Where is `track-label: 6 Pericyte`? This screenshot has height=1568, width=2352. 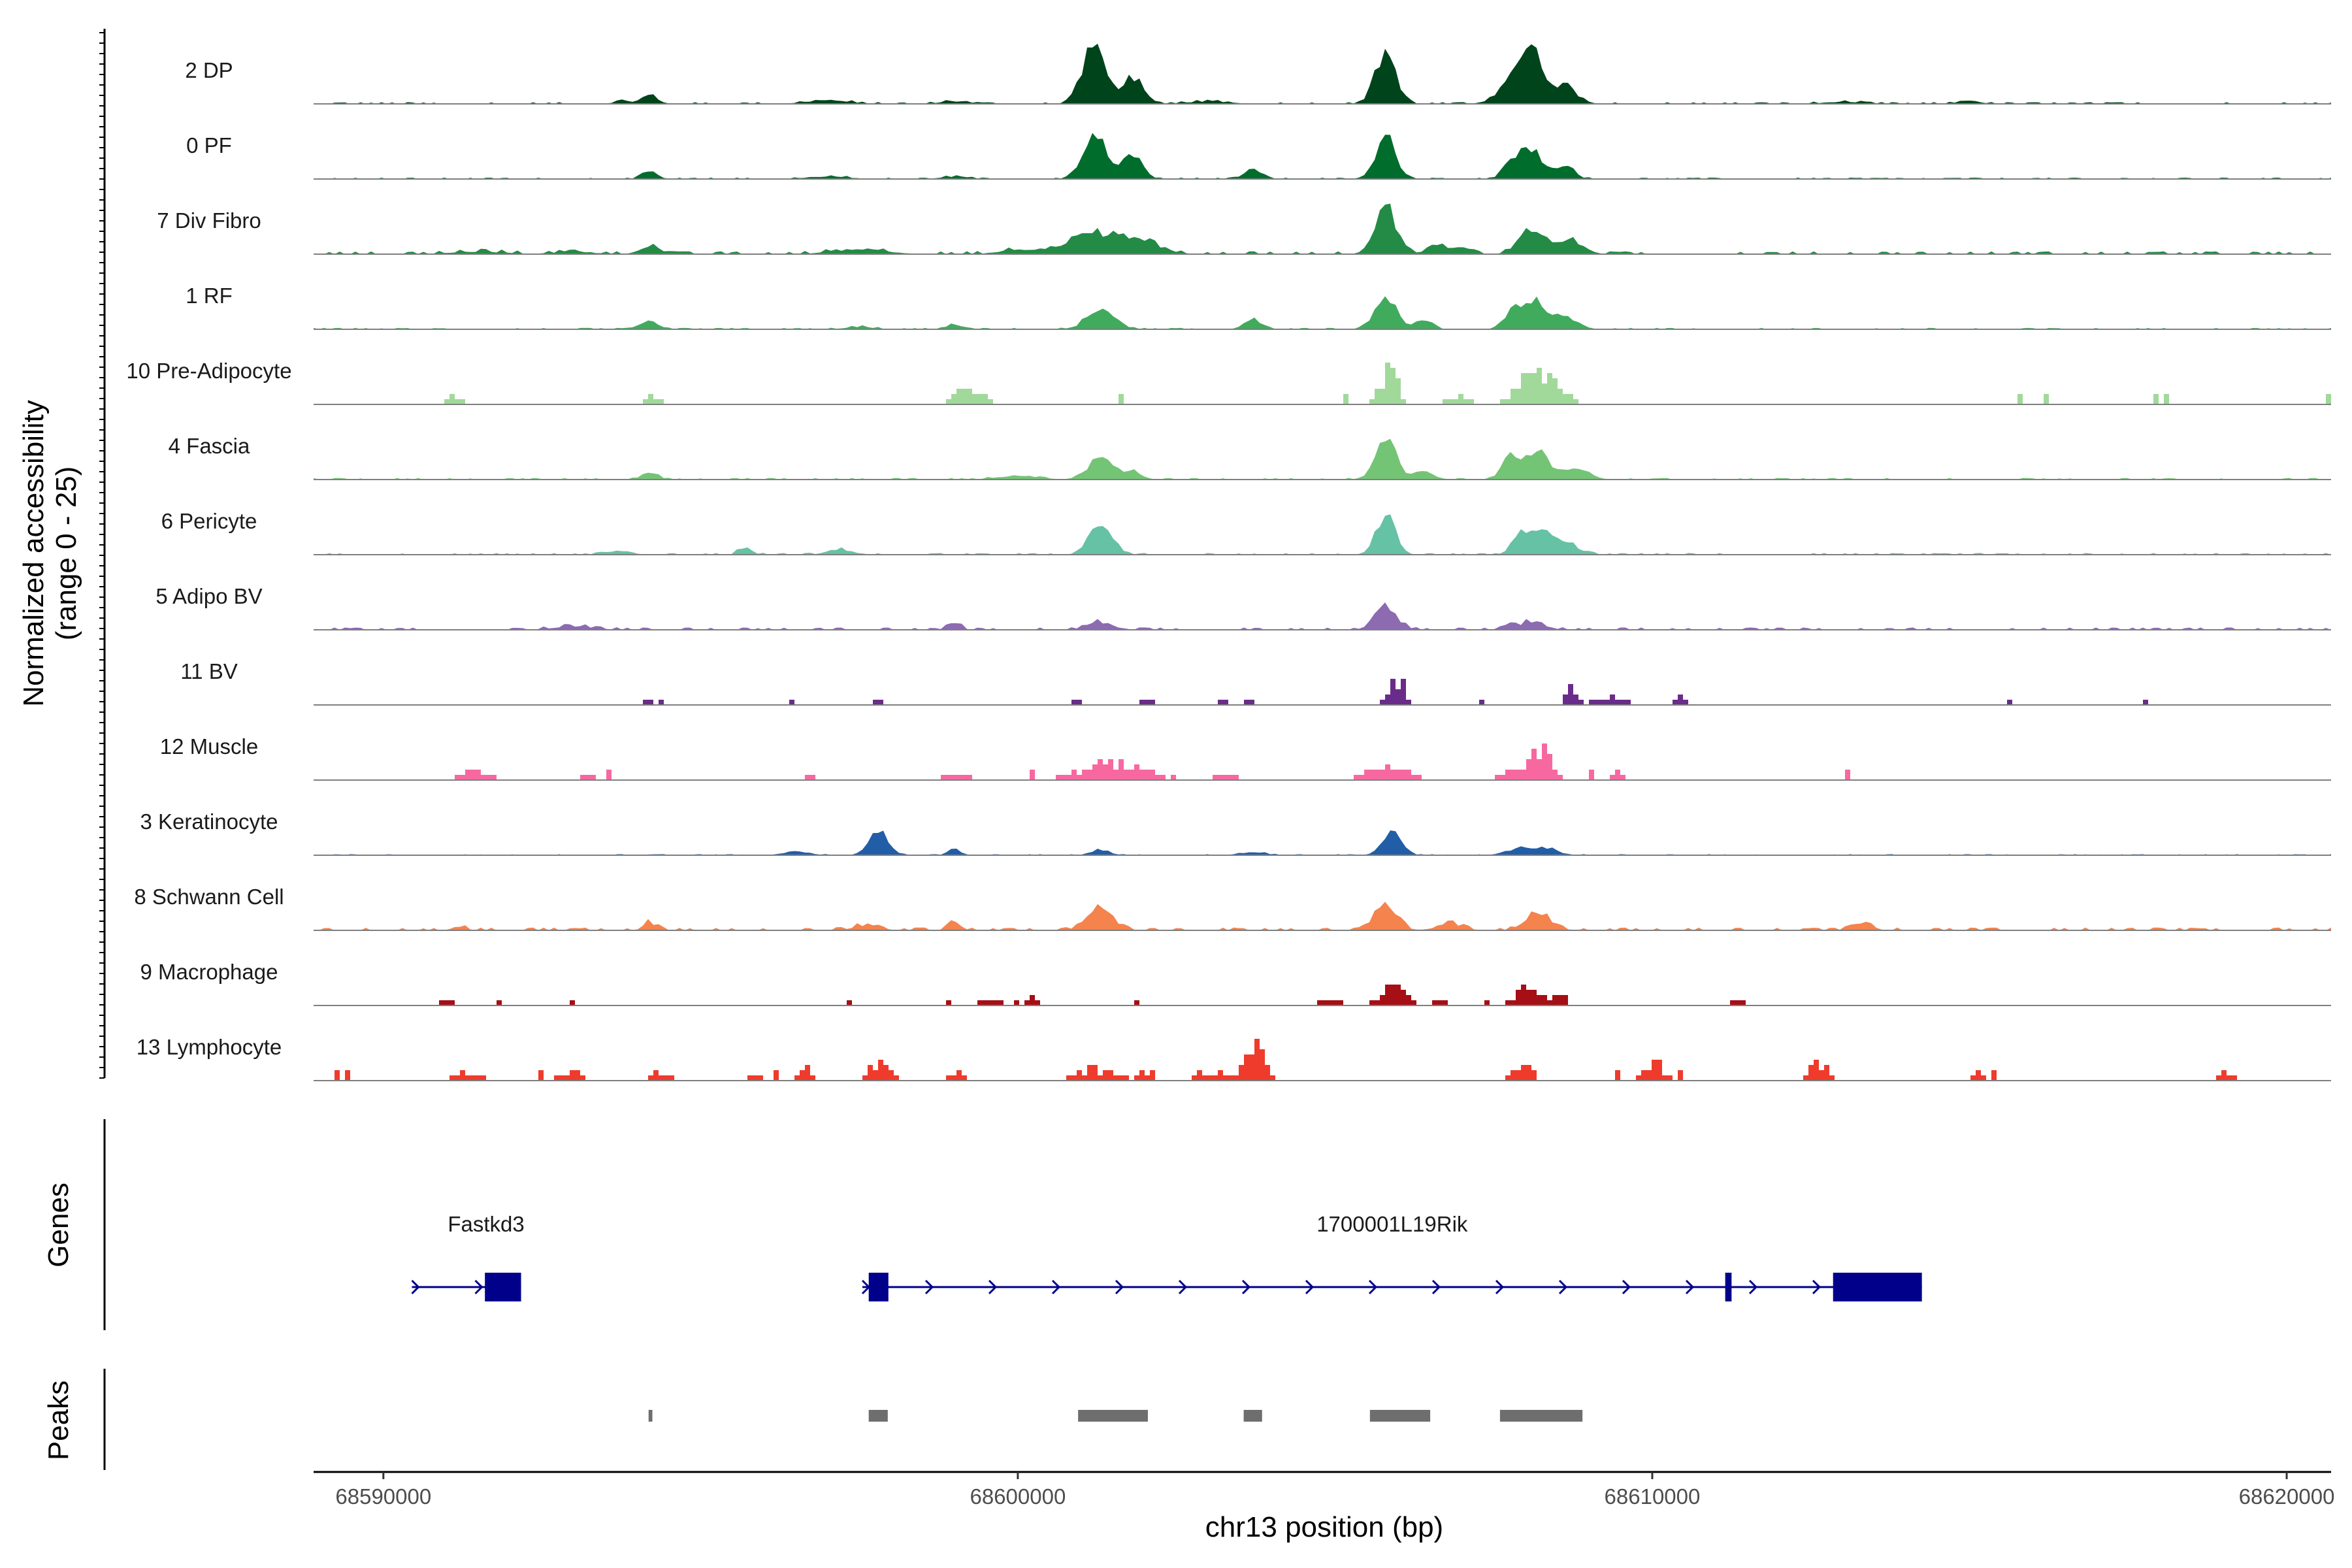 track-label: 6 Pericyte is located at coordinates (209, 521).